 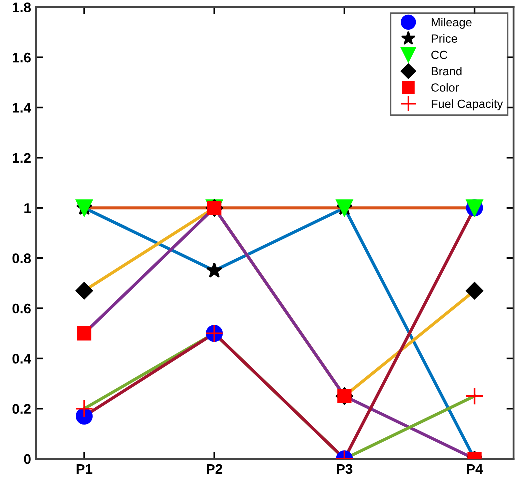 I want to click on x-tick-label: P1, so click(x=84, y=469).